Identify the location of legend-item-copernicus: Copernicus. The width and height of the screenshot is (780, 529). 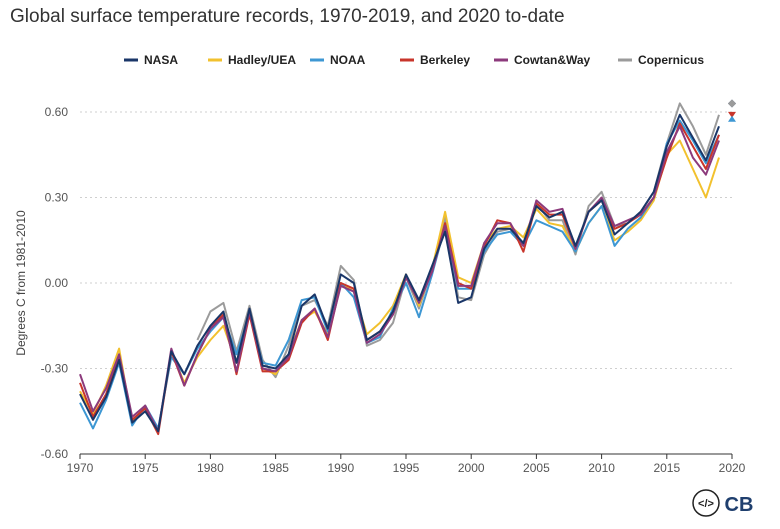
(661, 60).